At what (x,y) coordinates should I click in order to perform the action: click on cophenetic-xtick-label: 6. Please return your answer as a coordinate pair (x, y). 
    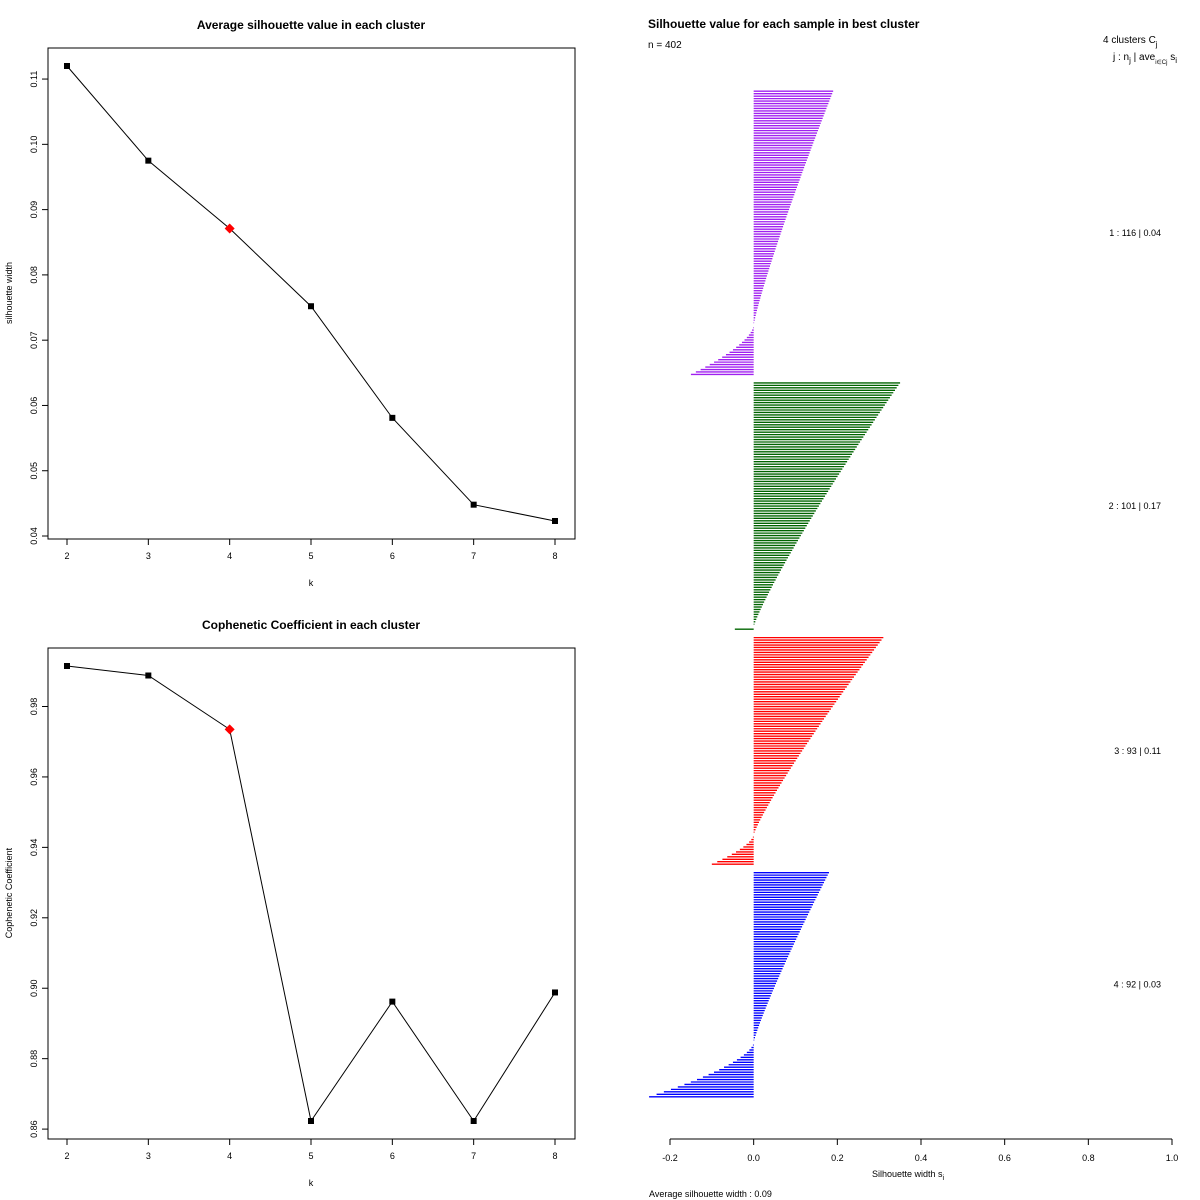
    Looking at the image, I should click on (392, 1156).